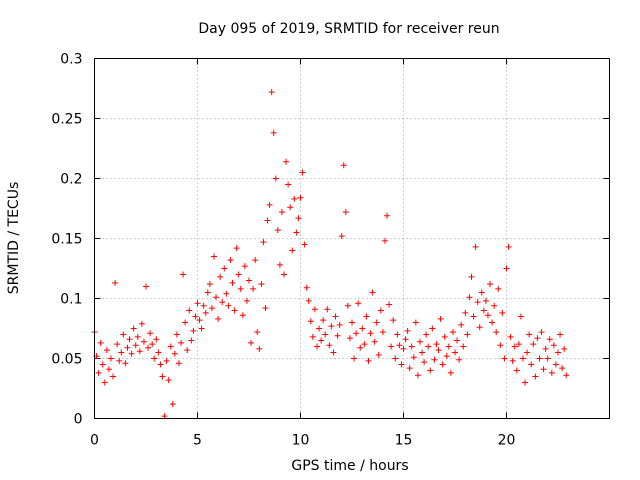 The image size is (640, 480). I want to click on x-tick-label: 10, so click(301, 441).